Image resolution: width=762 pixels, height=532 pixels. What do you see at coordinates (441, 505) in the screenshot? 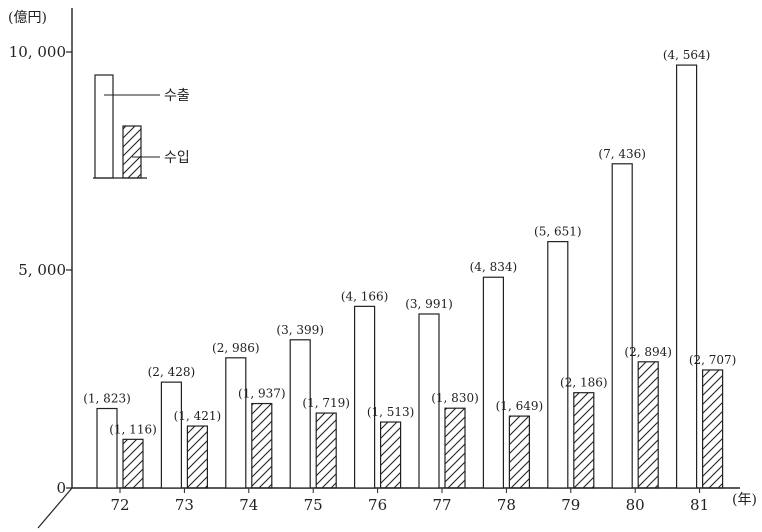
I see `x-tick-label-77: 77` at bounding box center [441, 505].